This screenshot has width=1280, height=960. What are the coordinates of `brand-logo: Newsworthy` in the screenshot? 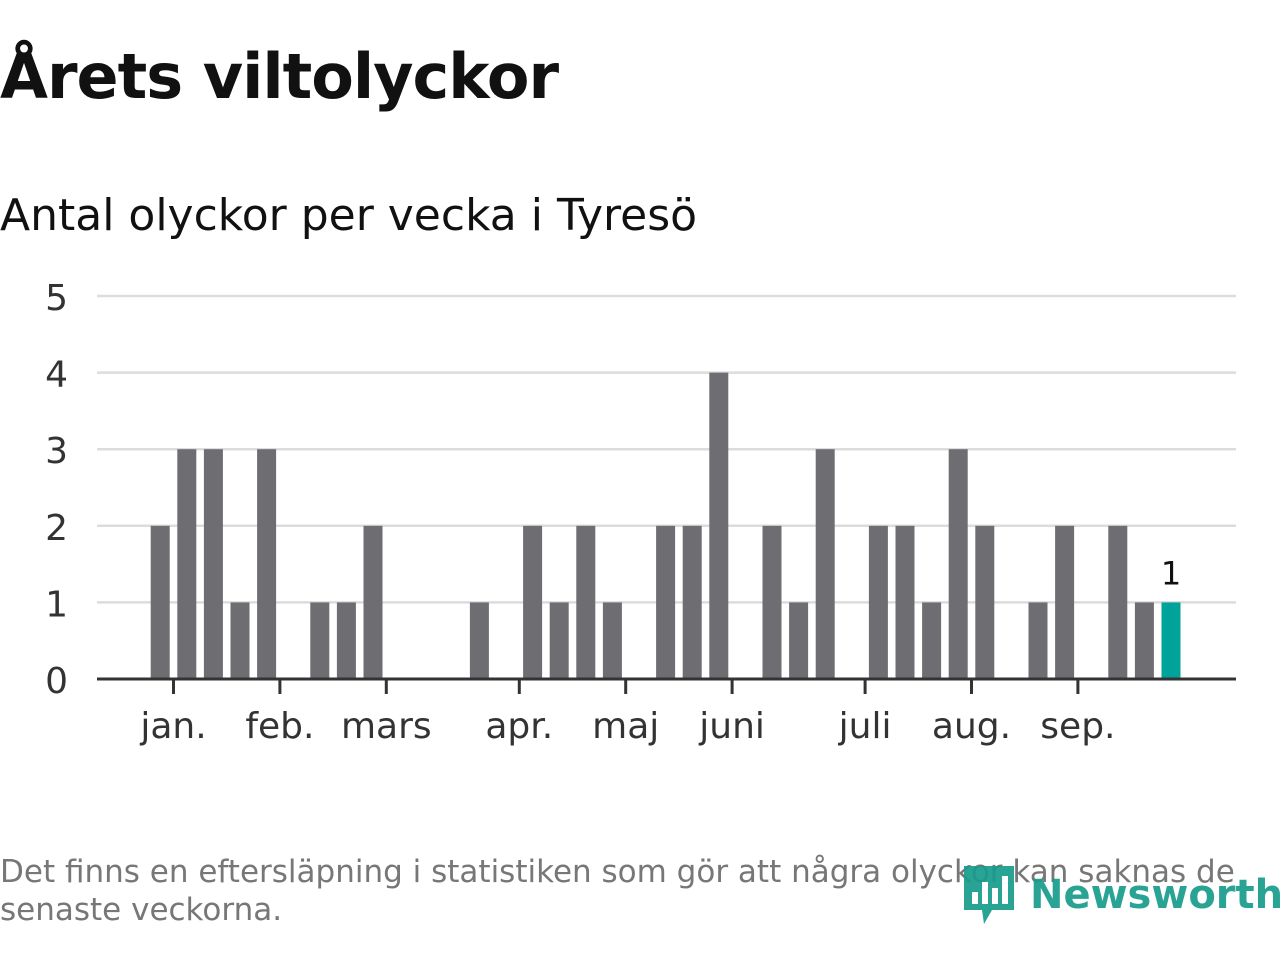 It's located at (1121, 895).